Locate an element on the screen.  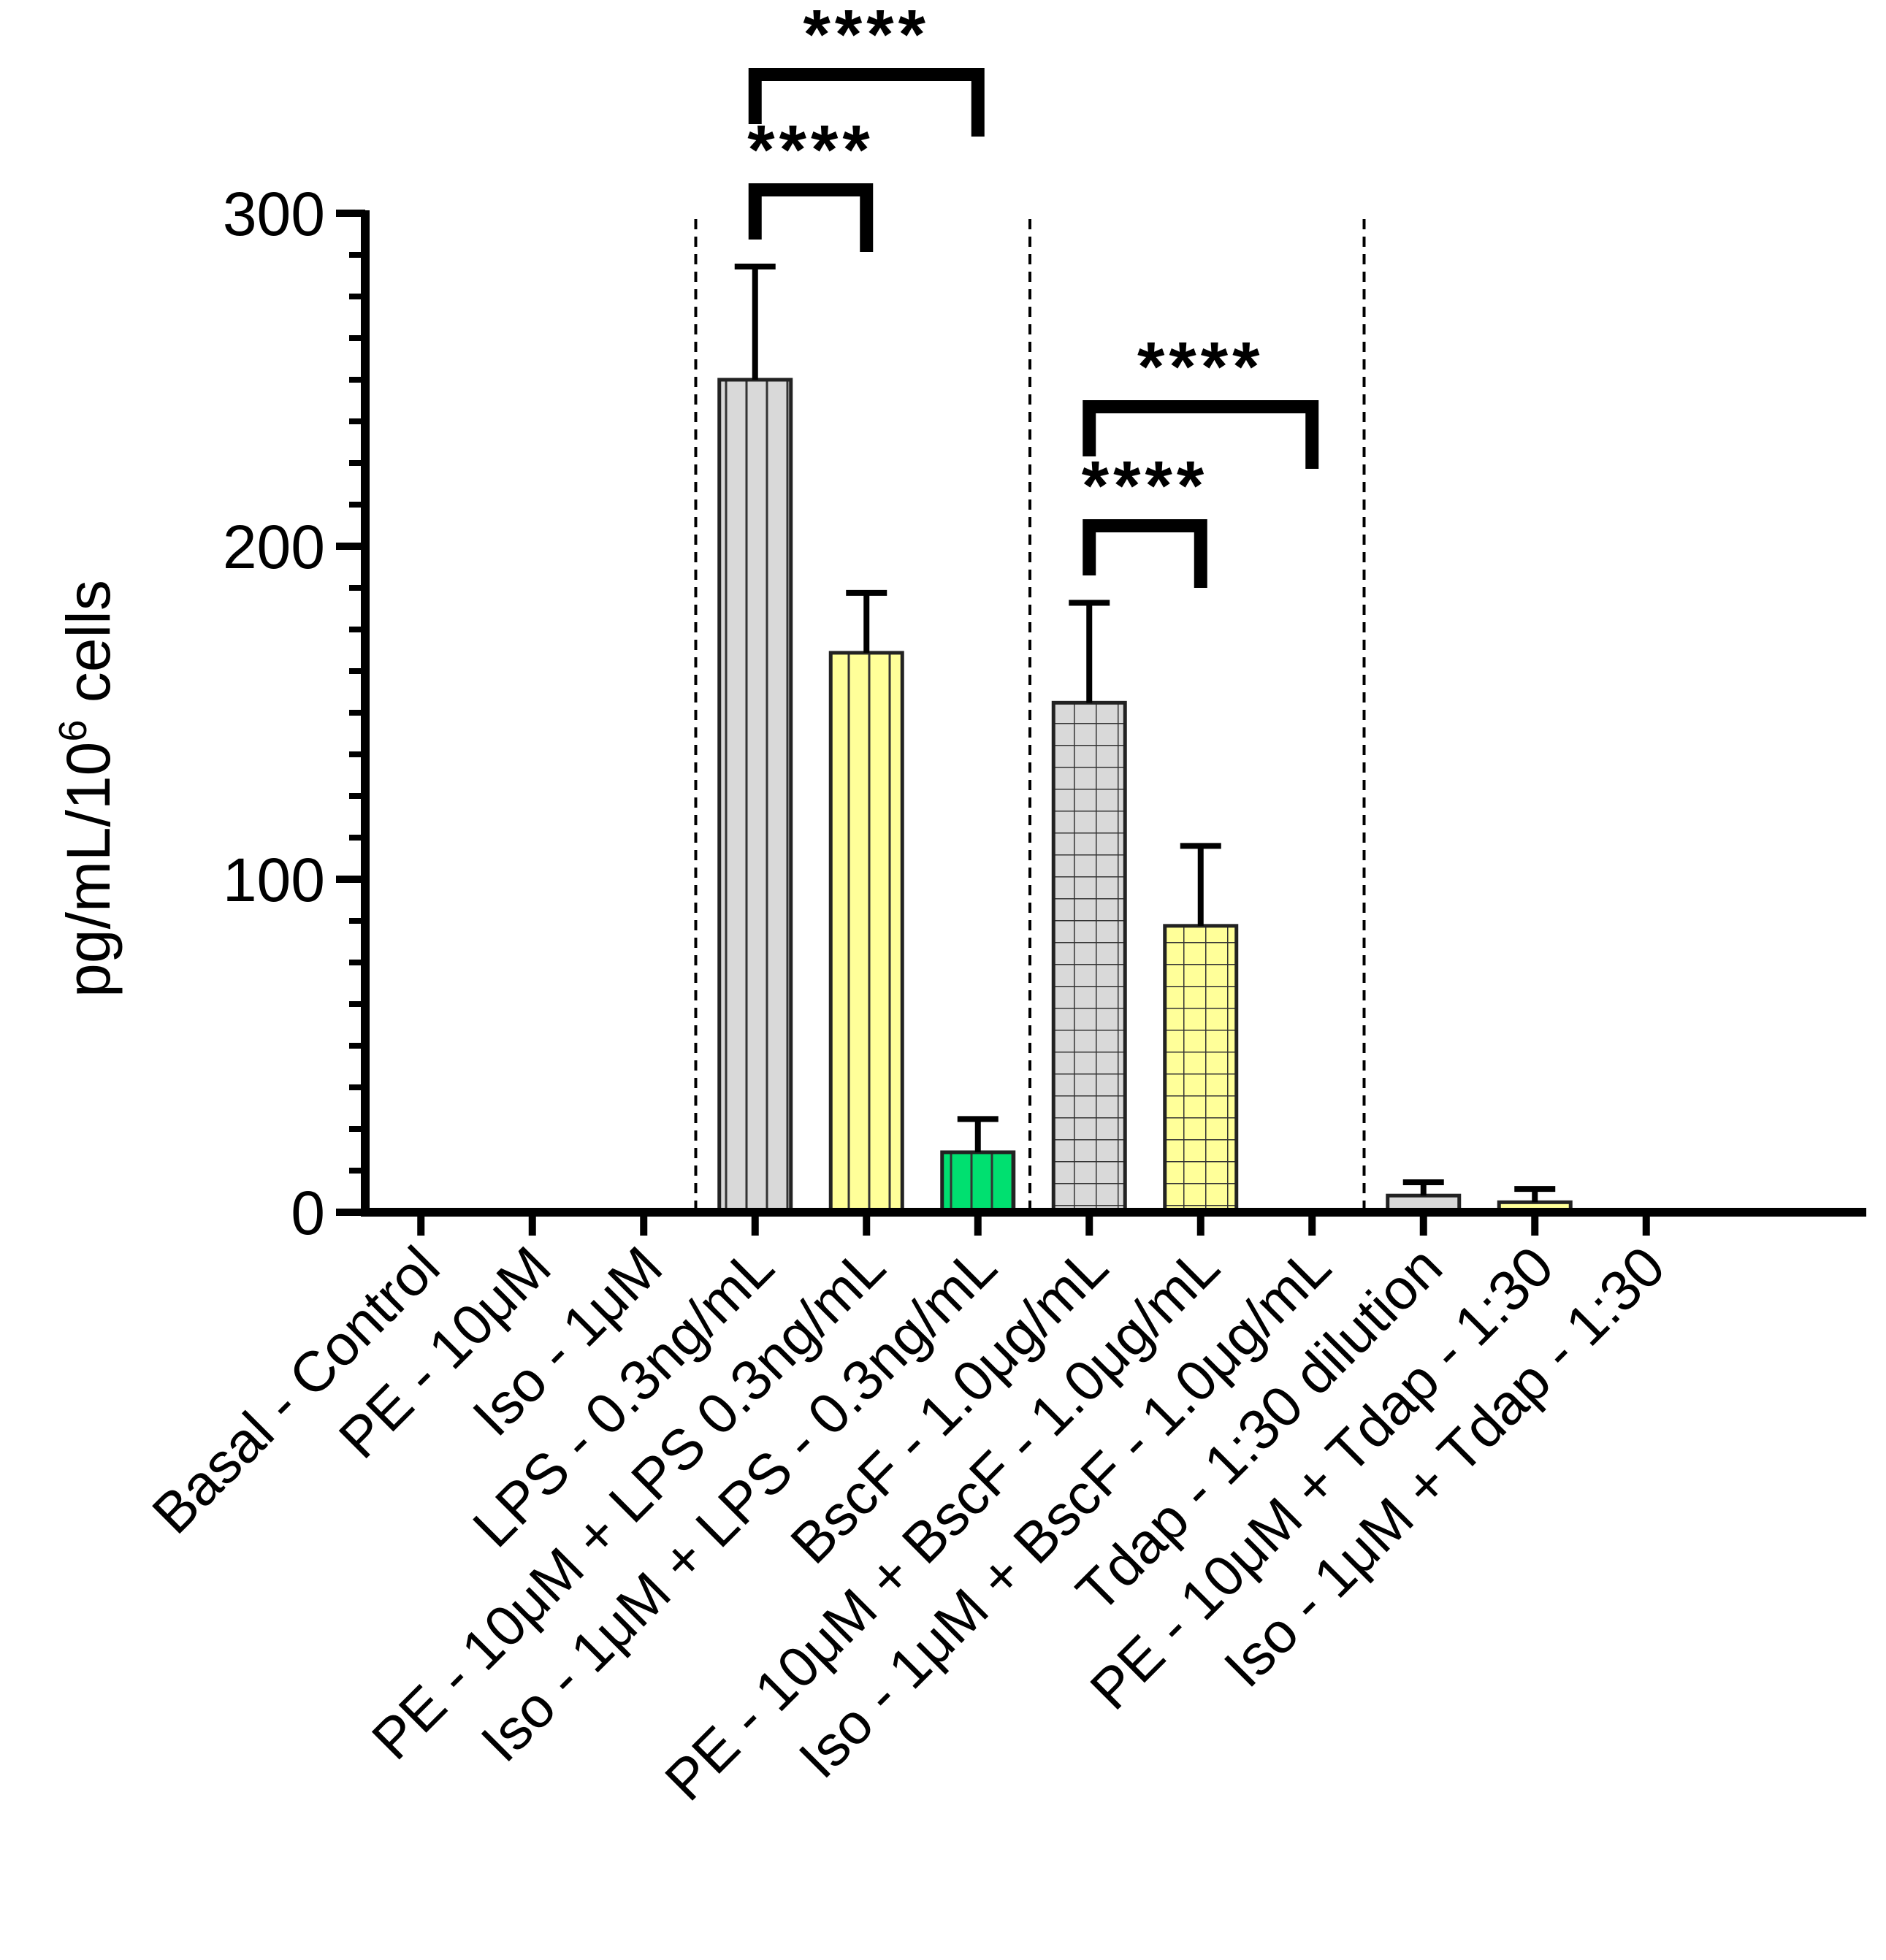
significance-label-2: **** is located at coordinates (867, 37).